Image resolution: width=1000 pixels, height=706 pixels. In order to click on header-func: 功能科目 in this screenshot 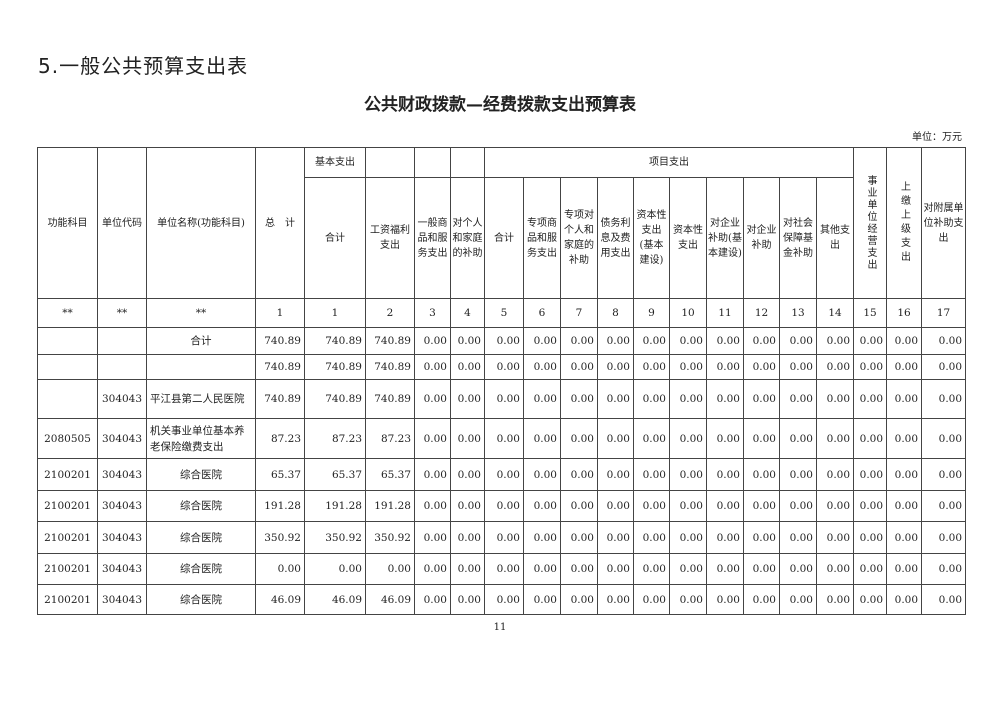, I will do `click(67, 223)`.